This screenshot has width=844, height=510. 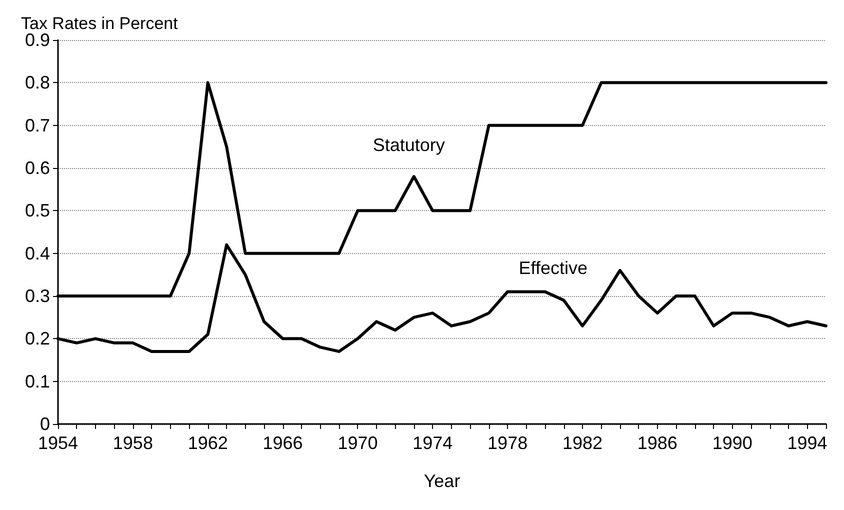 What do you see at coordinates (432, 443) in the screenshot?
I see `x-tick-label: 1974` at bounding box center [432, 443].